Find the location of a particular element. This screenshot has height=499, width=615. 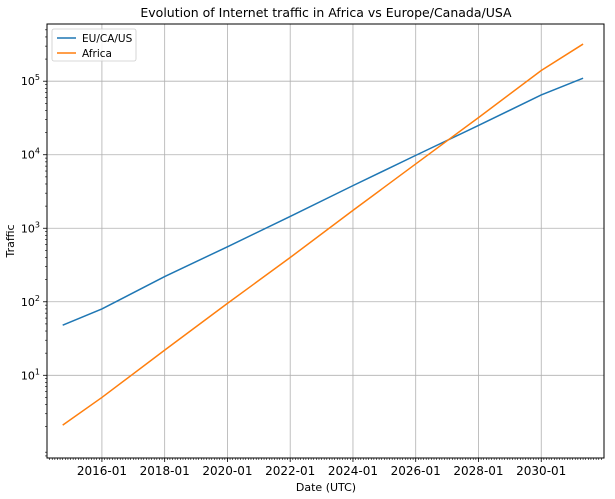

x-tick-label: 2030-01 is located at coordinates (541, 471).